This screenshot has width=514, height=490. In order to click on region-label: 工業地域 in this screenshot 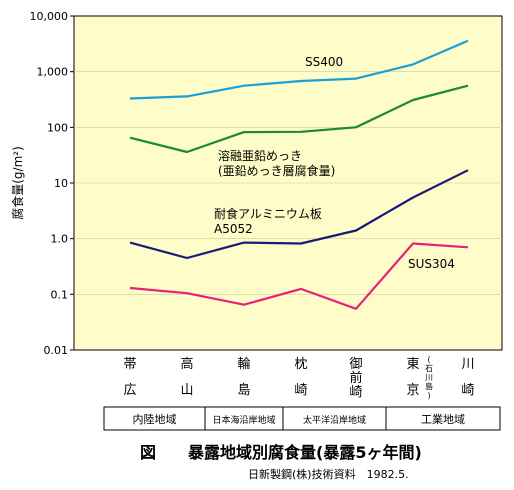, I will do `click(443, 419)`.